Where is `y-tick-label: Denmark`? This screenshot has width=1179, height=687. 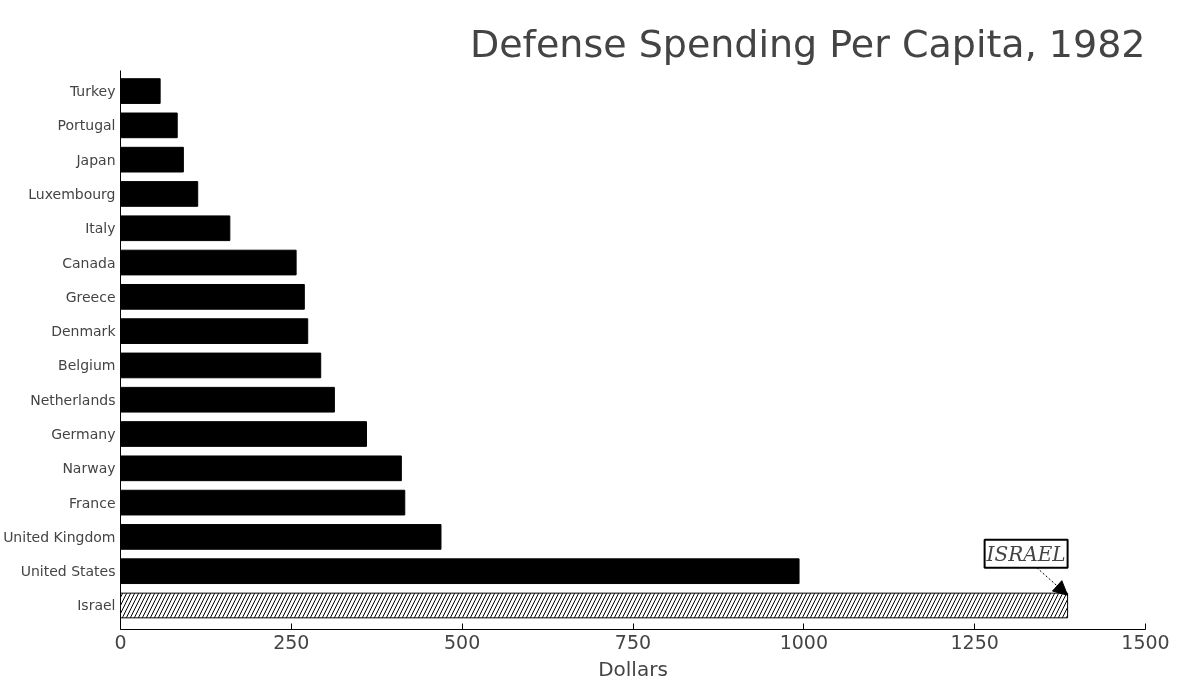
y-tick-label: Denmark is located at coordinates (84, 331).